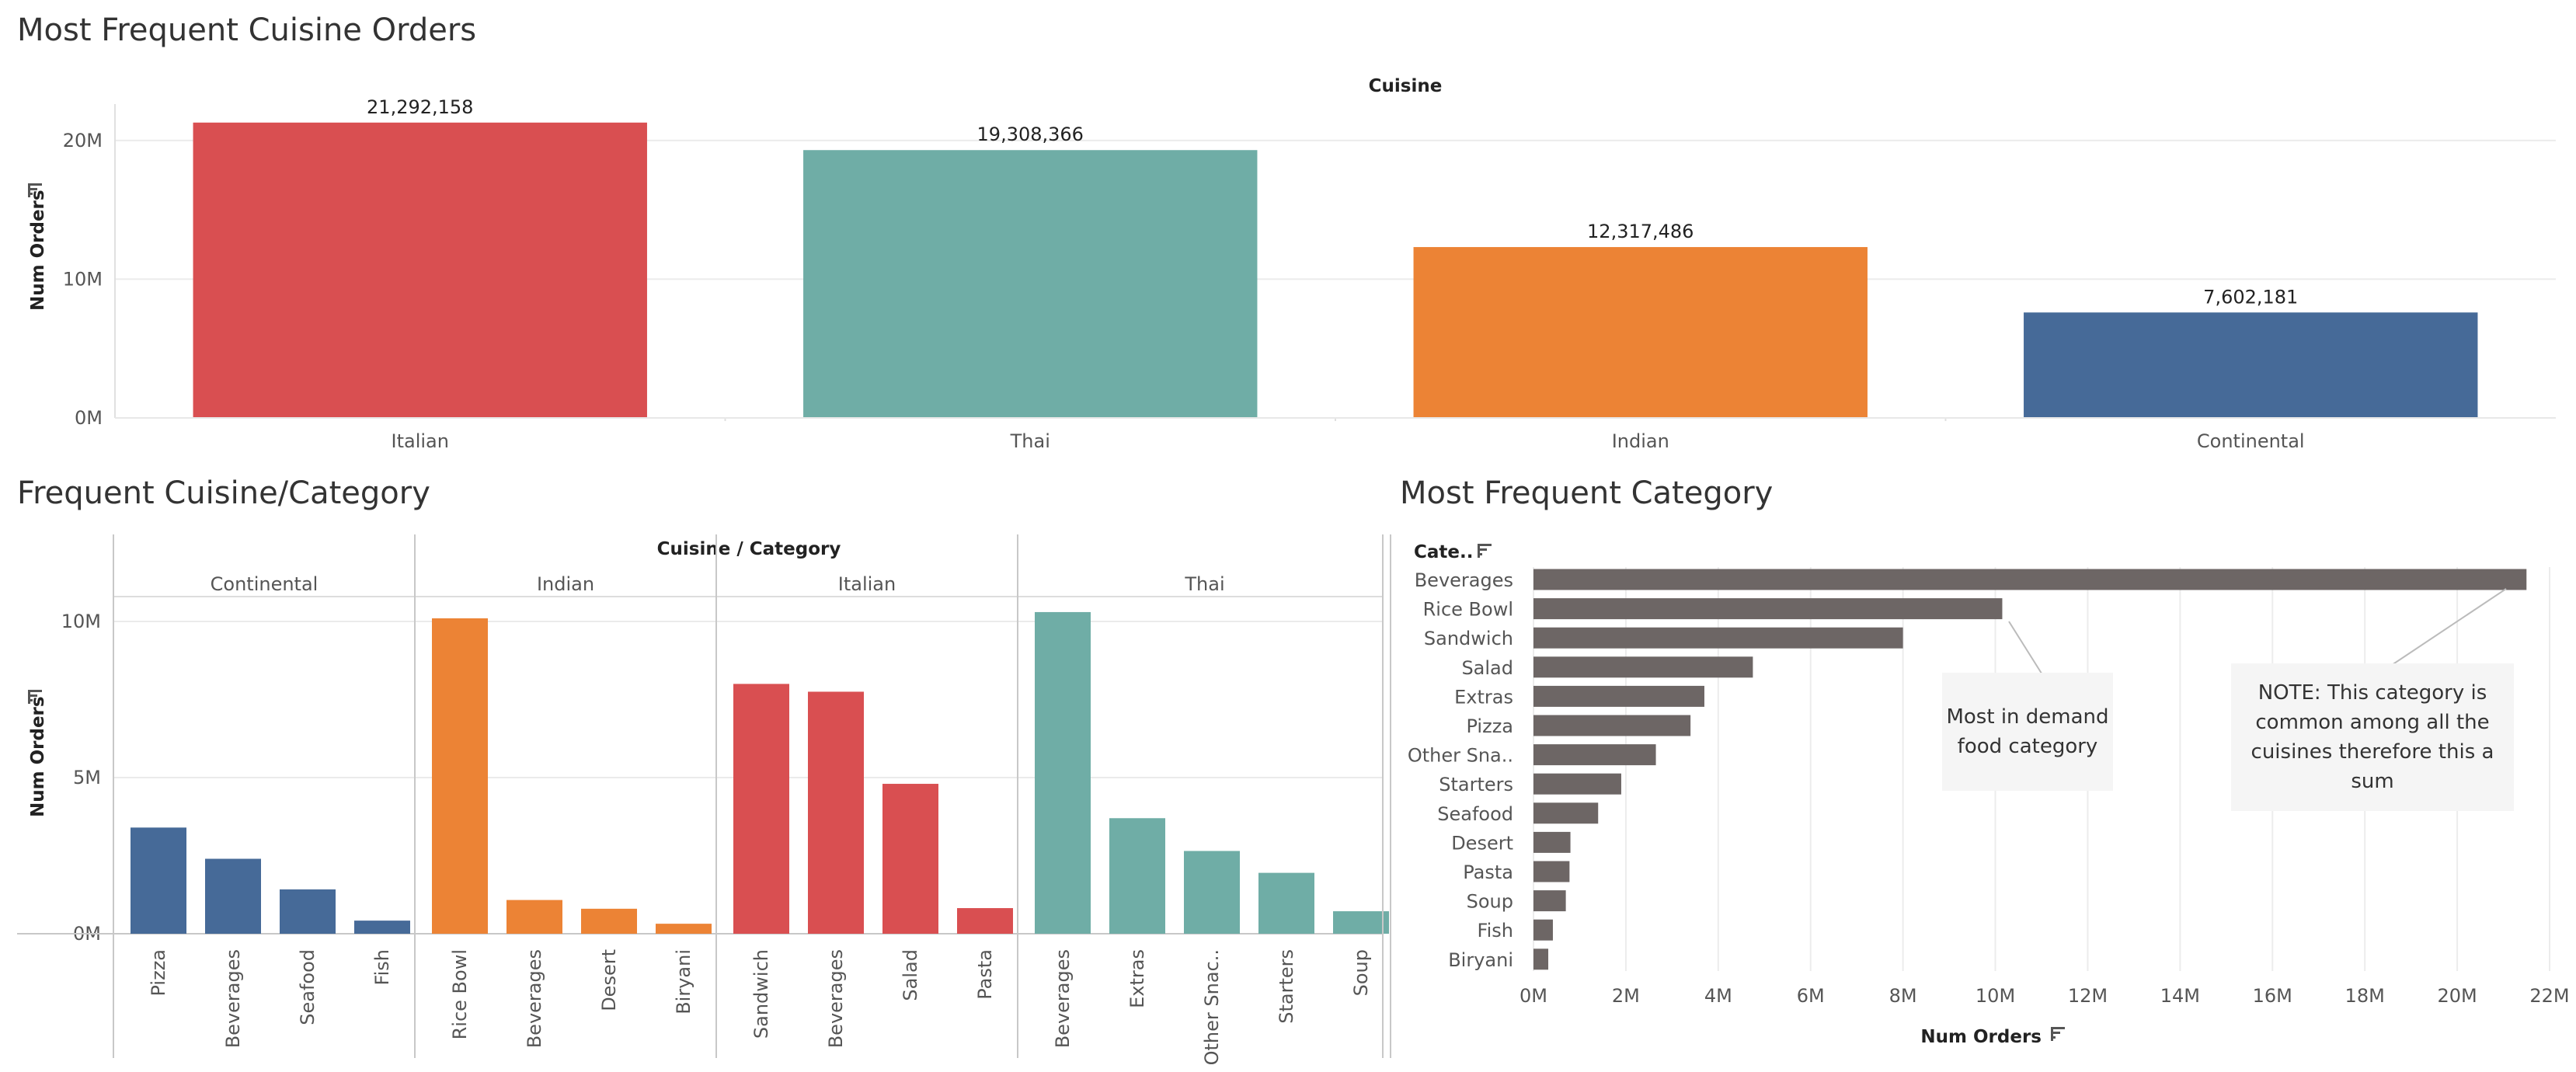  What do you see at coordinates (1489, 726) in the screenshot?
I see `y-tick-label: Pizza` at bounding box center [1489, 726].